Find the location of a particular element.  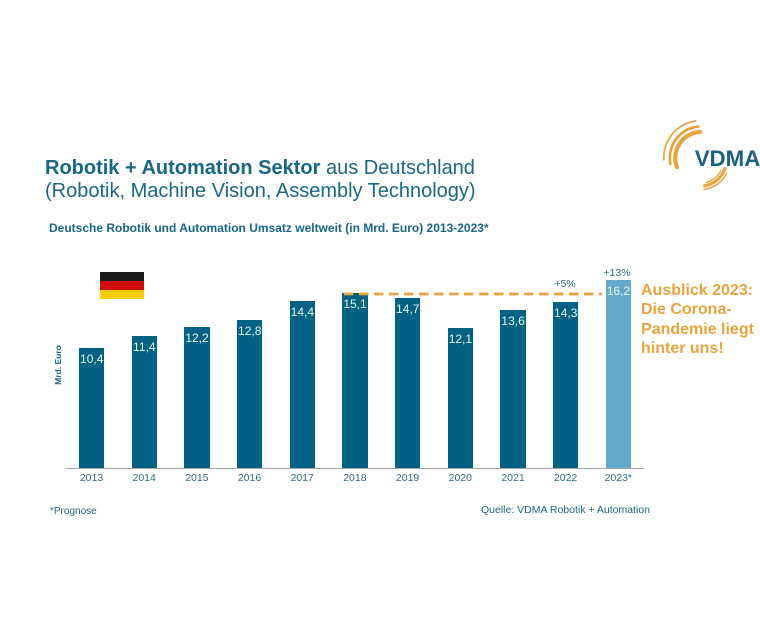

svg-text: VDMA is located at coordinates (727, 158).